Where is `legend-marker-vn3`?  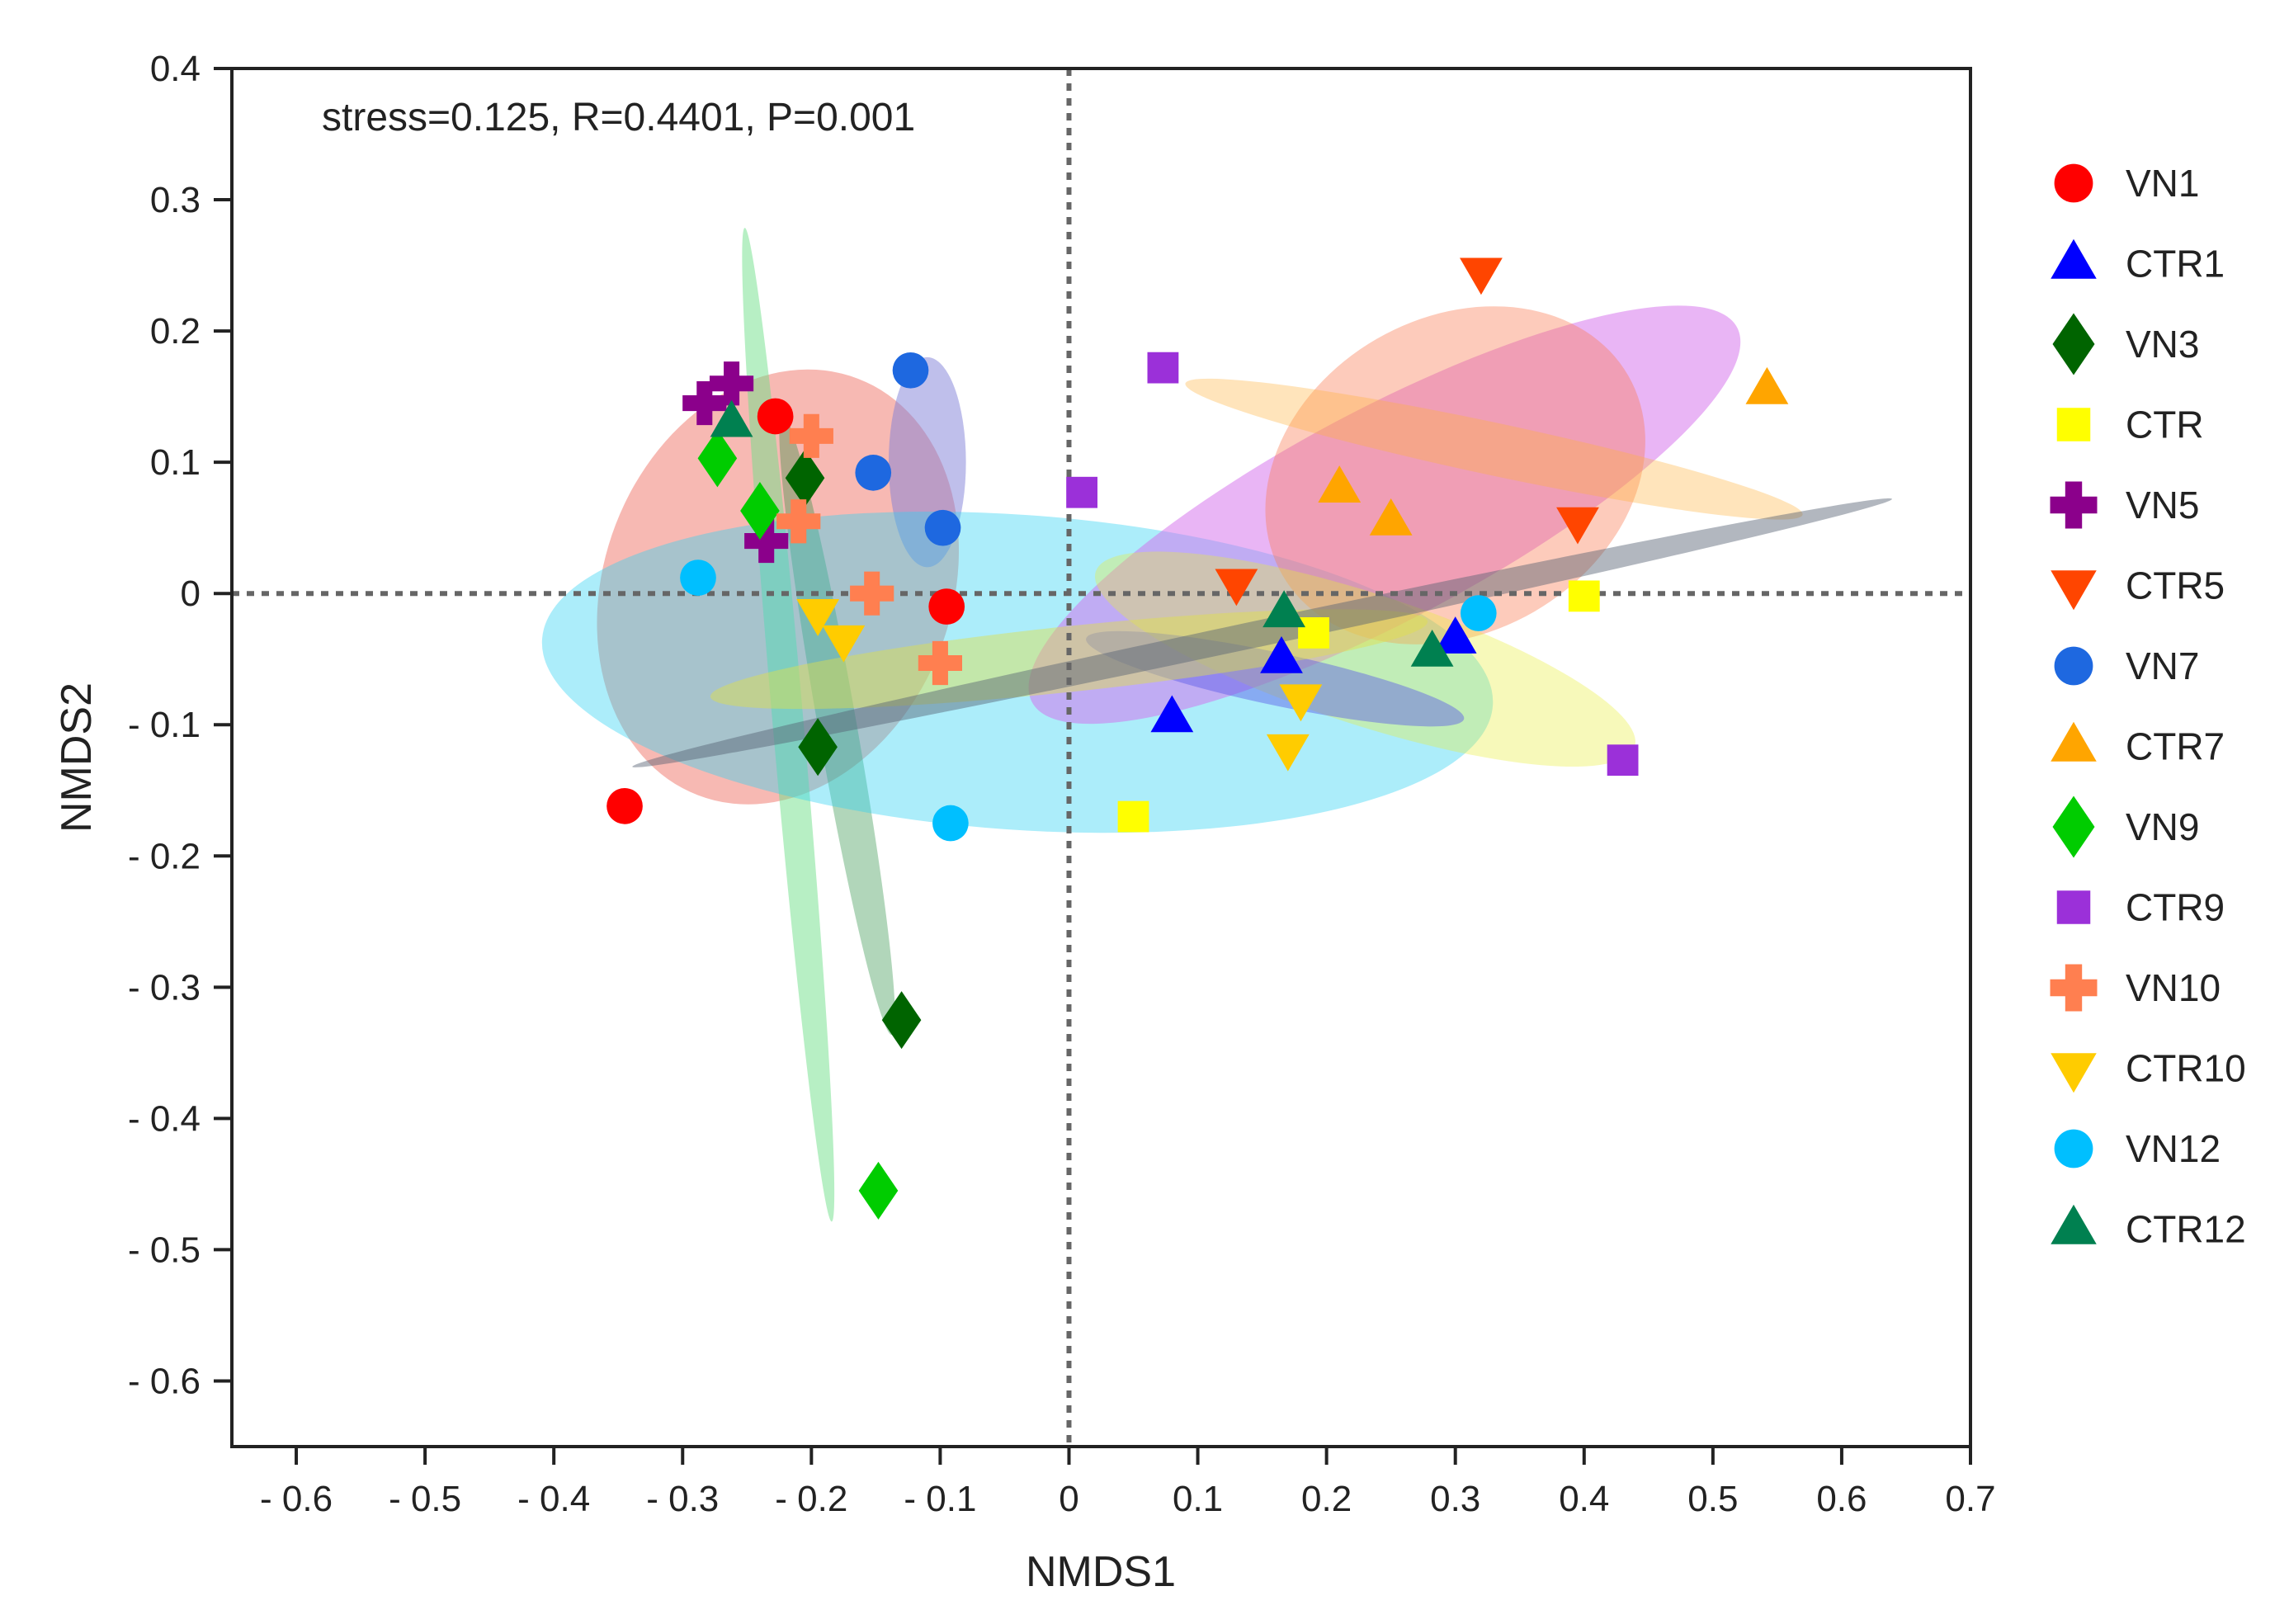
legend-marker-vn3 is located at coordinates (2073, 344).